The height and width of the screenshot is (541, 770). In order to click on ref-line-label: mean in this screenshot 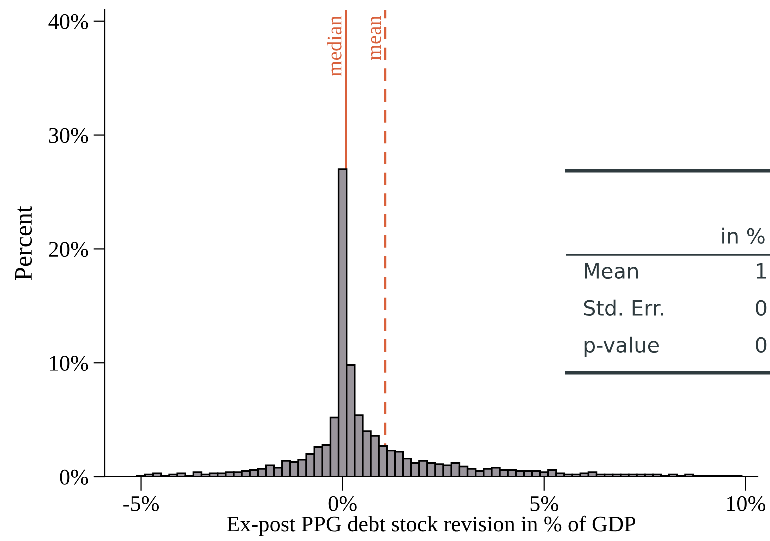, I will do `click(376, 38)`.